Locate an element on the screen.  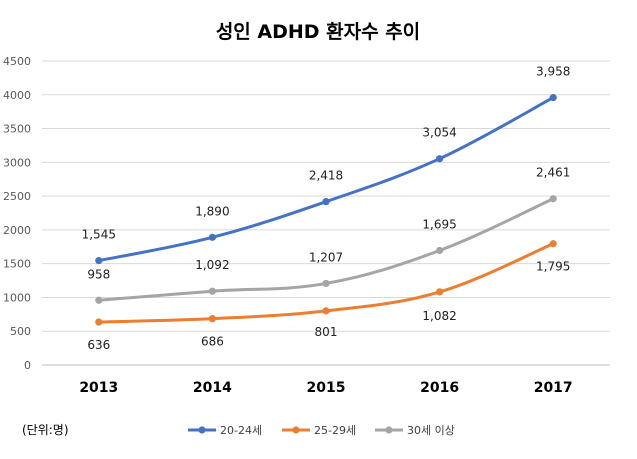
y-tick-label: 1000 is located at coordinates (17, 297).